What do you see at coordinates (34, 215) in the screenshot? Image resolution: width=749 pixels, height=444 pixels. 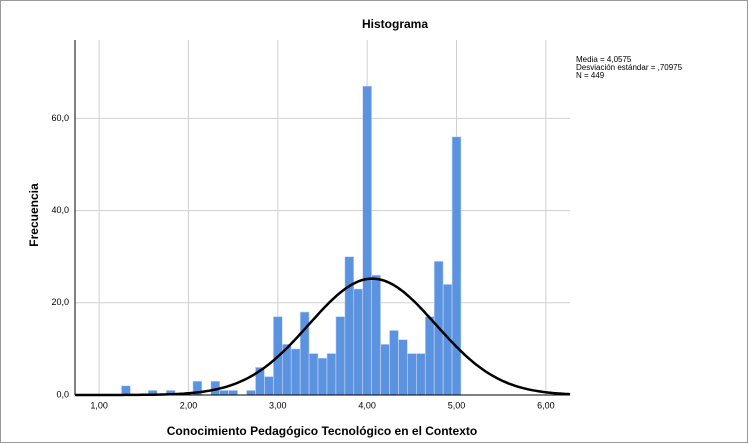 I see `y-axis-label: Frecuencia` at bounding box center [34, 215].